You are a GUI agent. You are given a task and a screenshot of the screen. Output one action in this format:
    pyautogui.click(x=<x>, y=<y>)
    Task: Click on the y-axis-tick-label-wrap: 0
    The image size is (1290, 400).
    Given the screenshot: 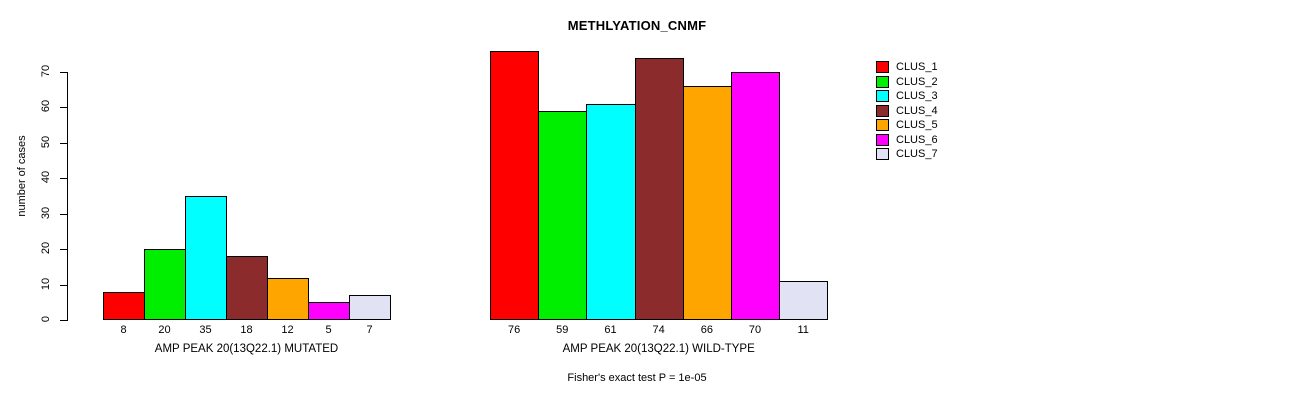 What is the action you would take?
    pyautogui.click(x=46, y=320)
    